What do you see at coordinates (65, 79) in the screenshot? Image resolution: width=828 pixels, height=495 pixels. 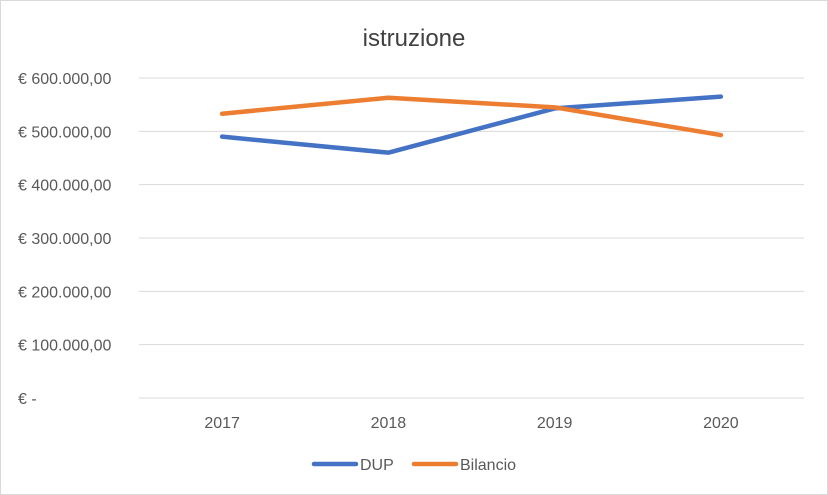 I see `y-tick-label: € 600.000,00` at bounding box center [65, 79].